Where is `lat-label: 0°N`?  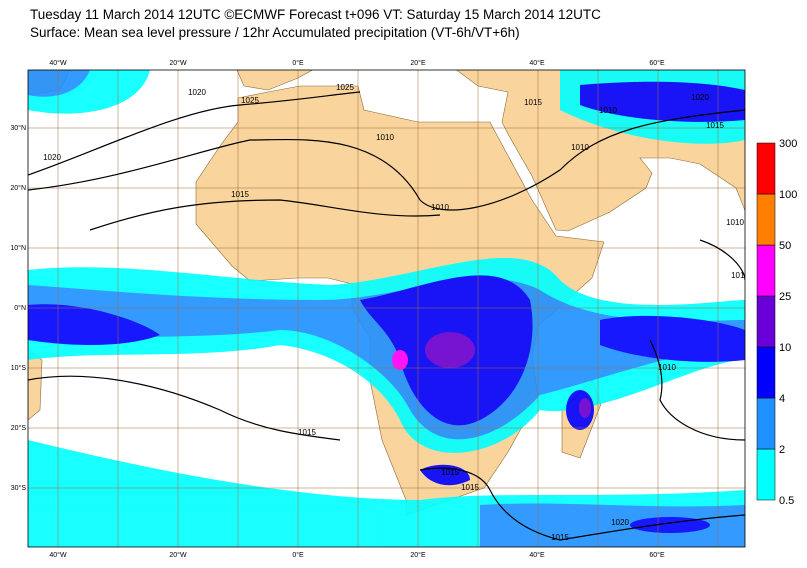 lat-label: 0°N is located at coordinates (20, 308).